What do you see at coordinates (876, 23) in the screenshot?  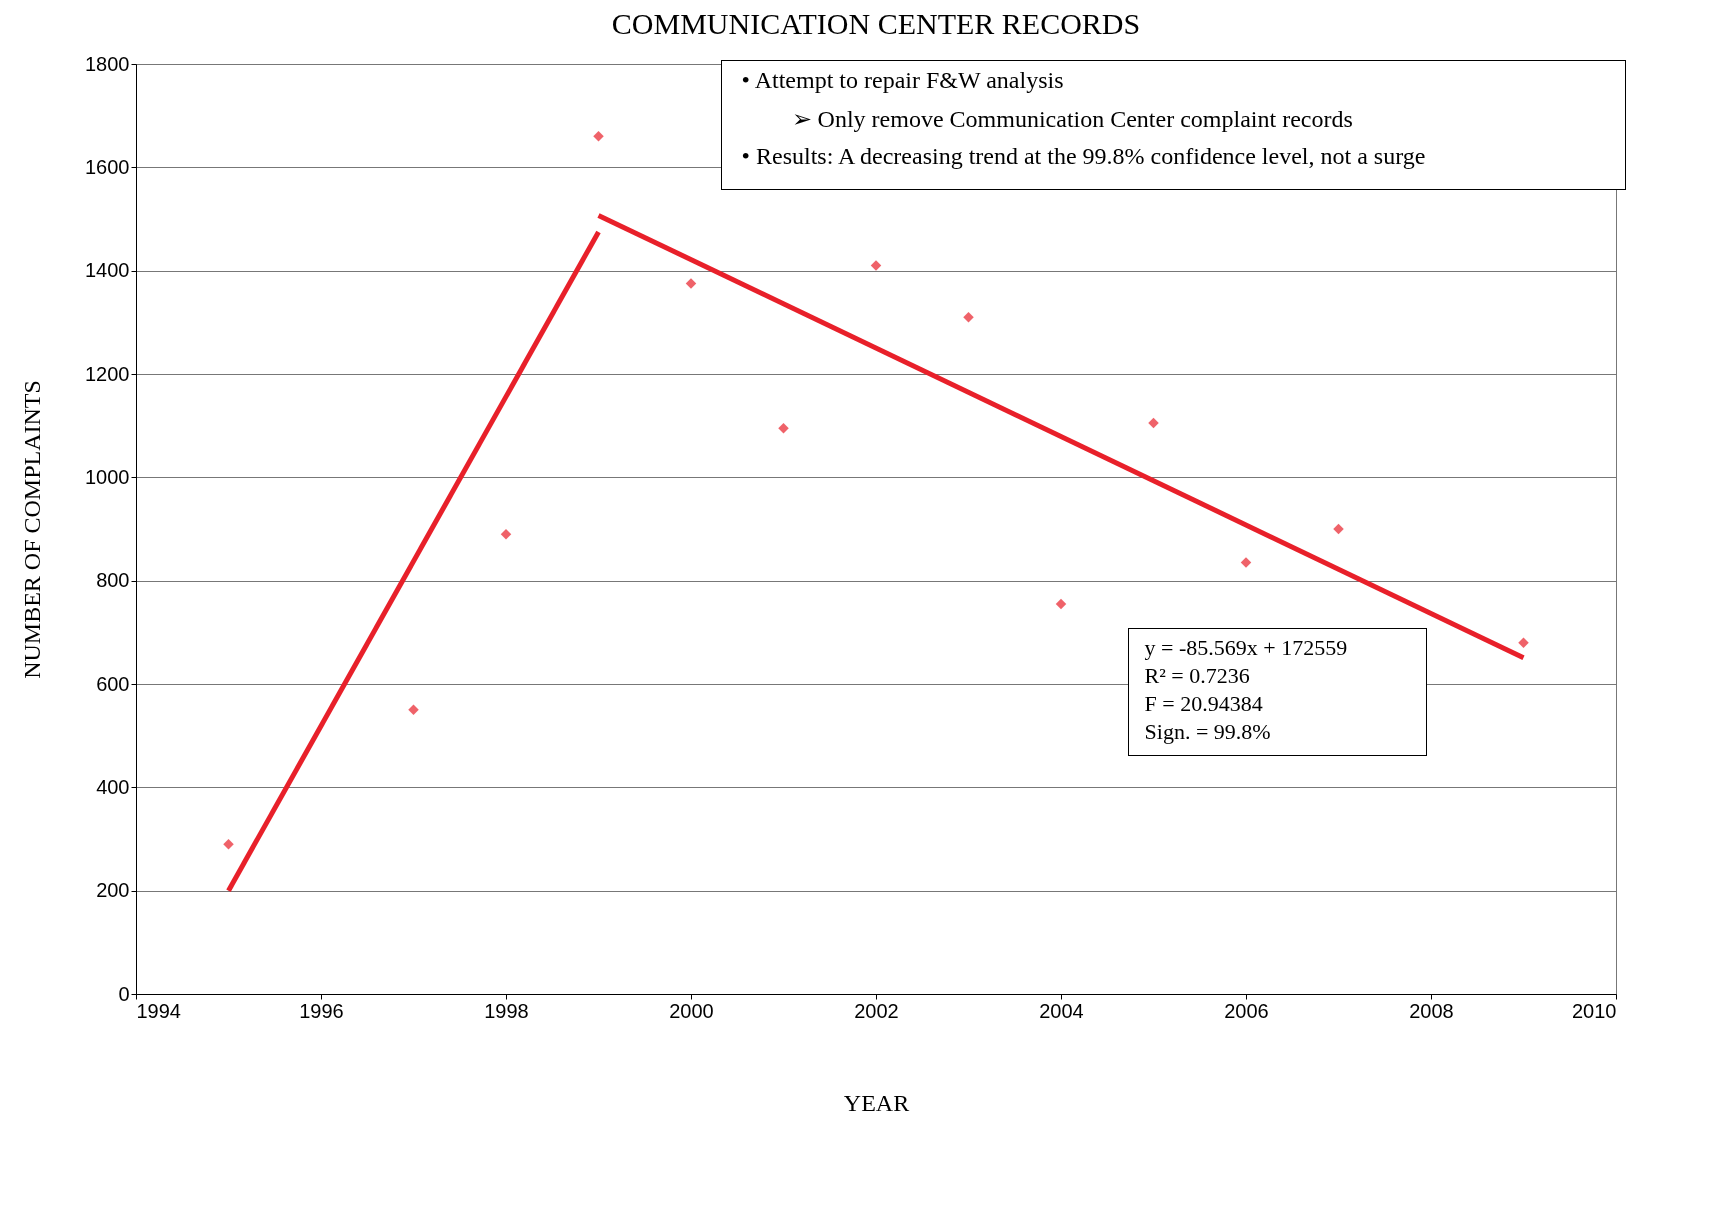 I see `chart-title: COMMUNICATION CENTER RECORDS` at bounding box center [876, 23].